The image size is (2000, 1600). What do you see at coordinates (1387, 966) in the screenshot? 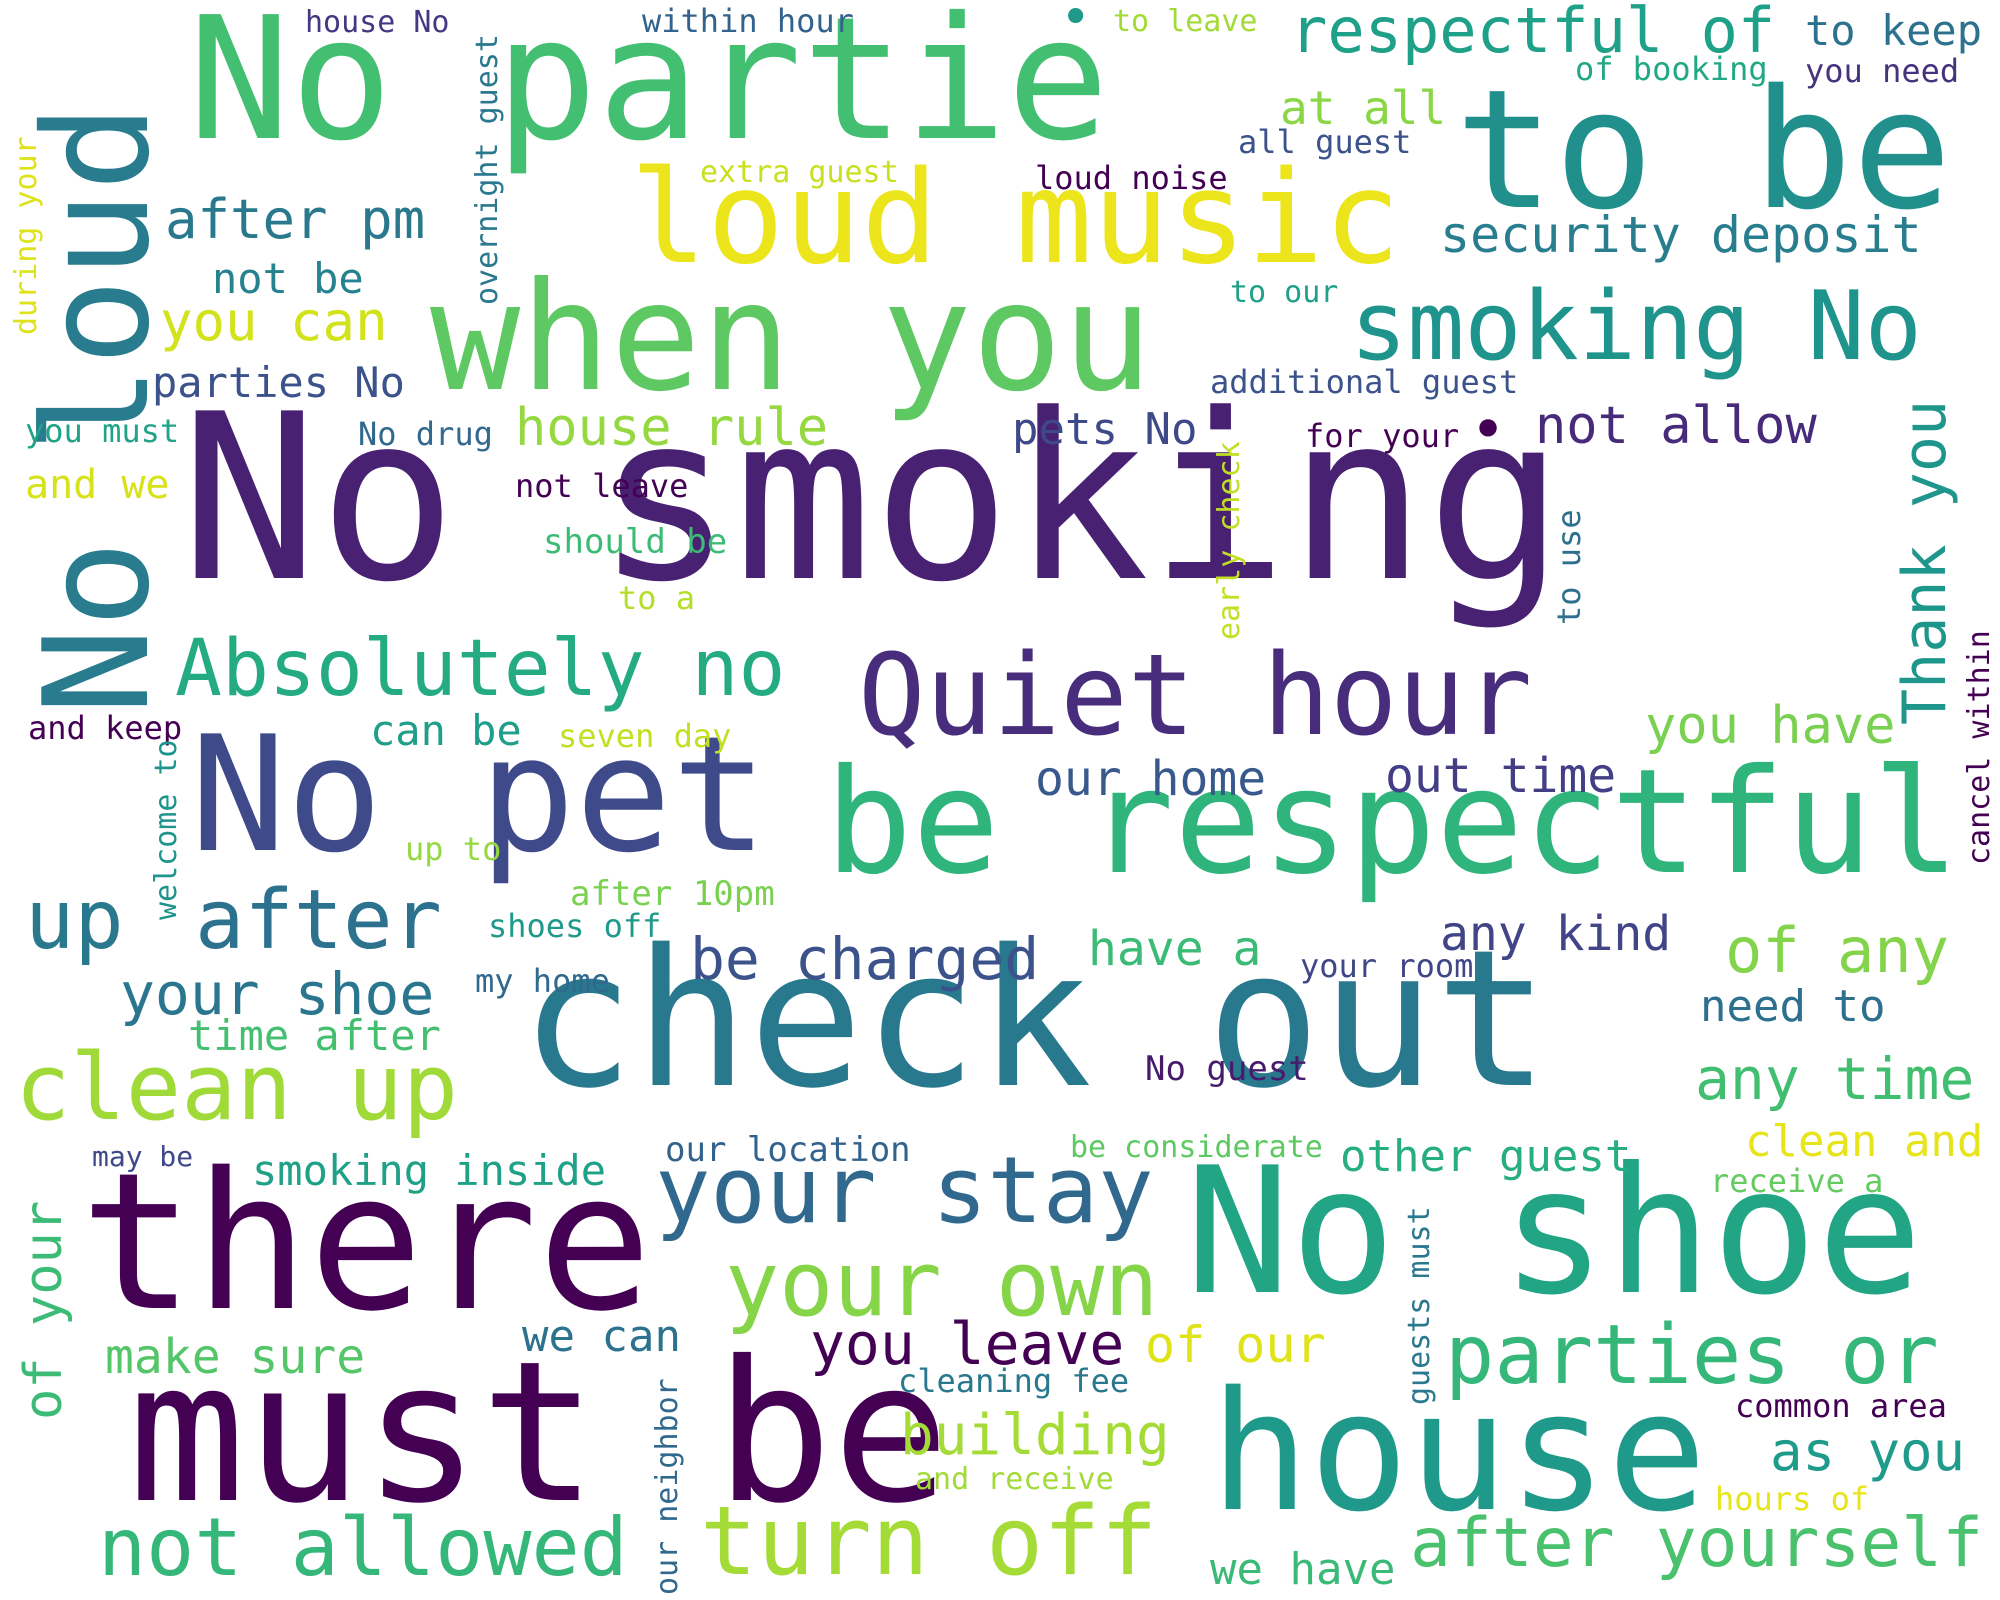
I see `word-your-room: your room` at bounding box center [1387, 966].